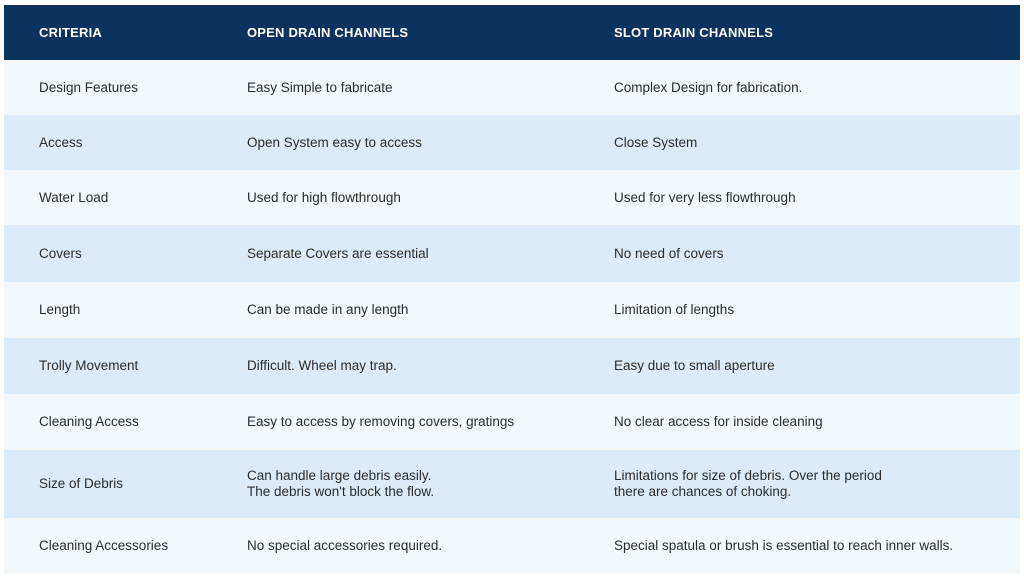 The height and width of the screenshot is (578, 1024). Describe the element at coordinates (395, 32) in the screenshot. I see `header-cell: OPEN DRAIN CHANNELS` at that location.